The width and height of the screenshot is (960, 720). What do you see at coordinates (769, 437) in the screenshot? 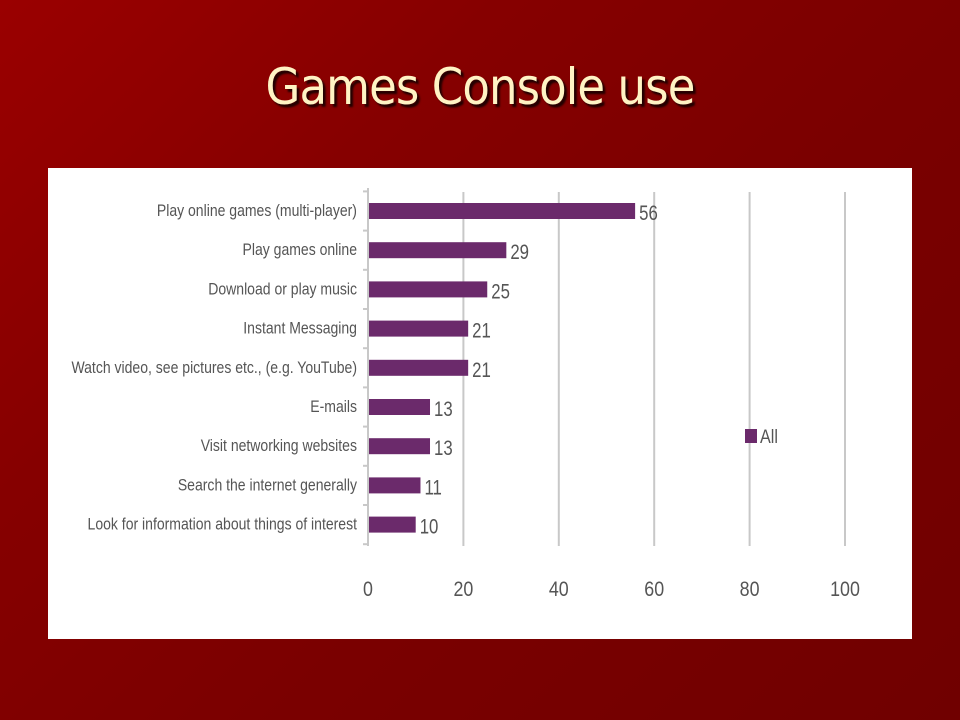
I see `legend-label: All` at bounding box center [769, 437].